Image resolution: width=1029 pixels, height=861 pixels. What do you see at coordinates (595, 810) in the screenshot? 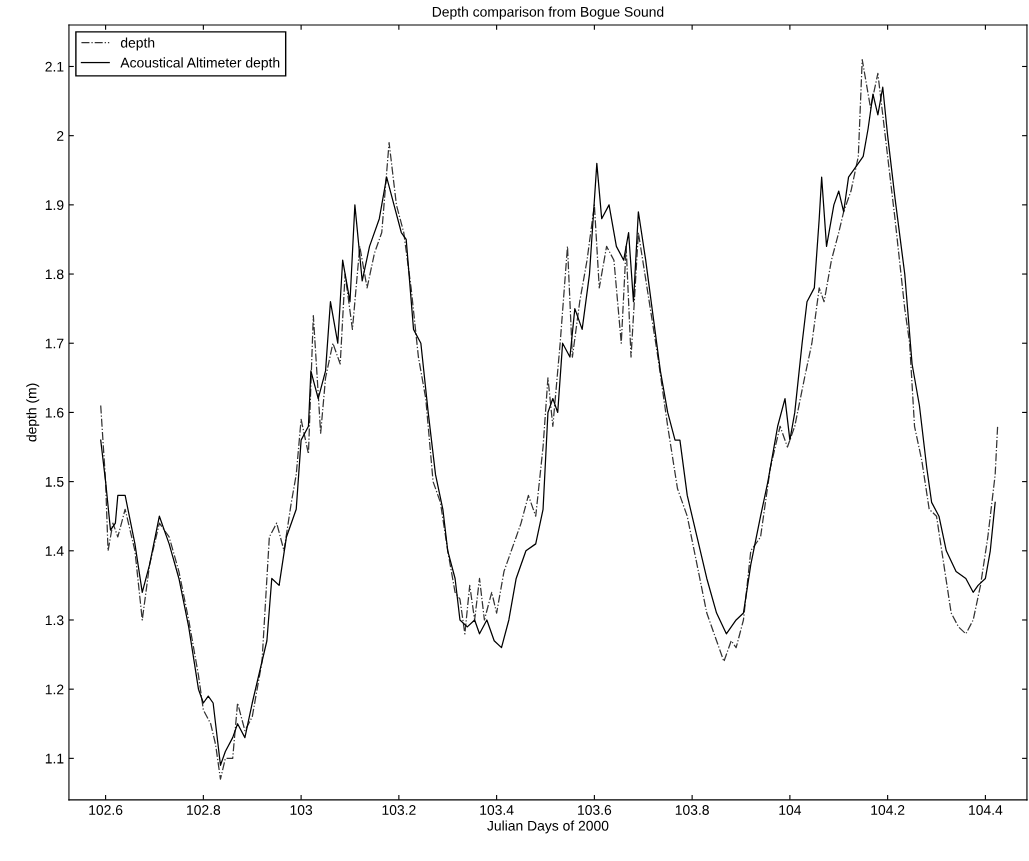
I see `x-tick-label: 103.6` at bounding box center [595, 810].